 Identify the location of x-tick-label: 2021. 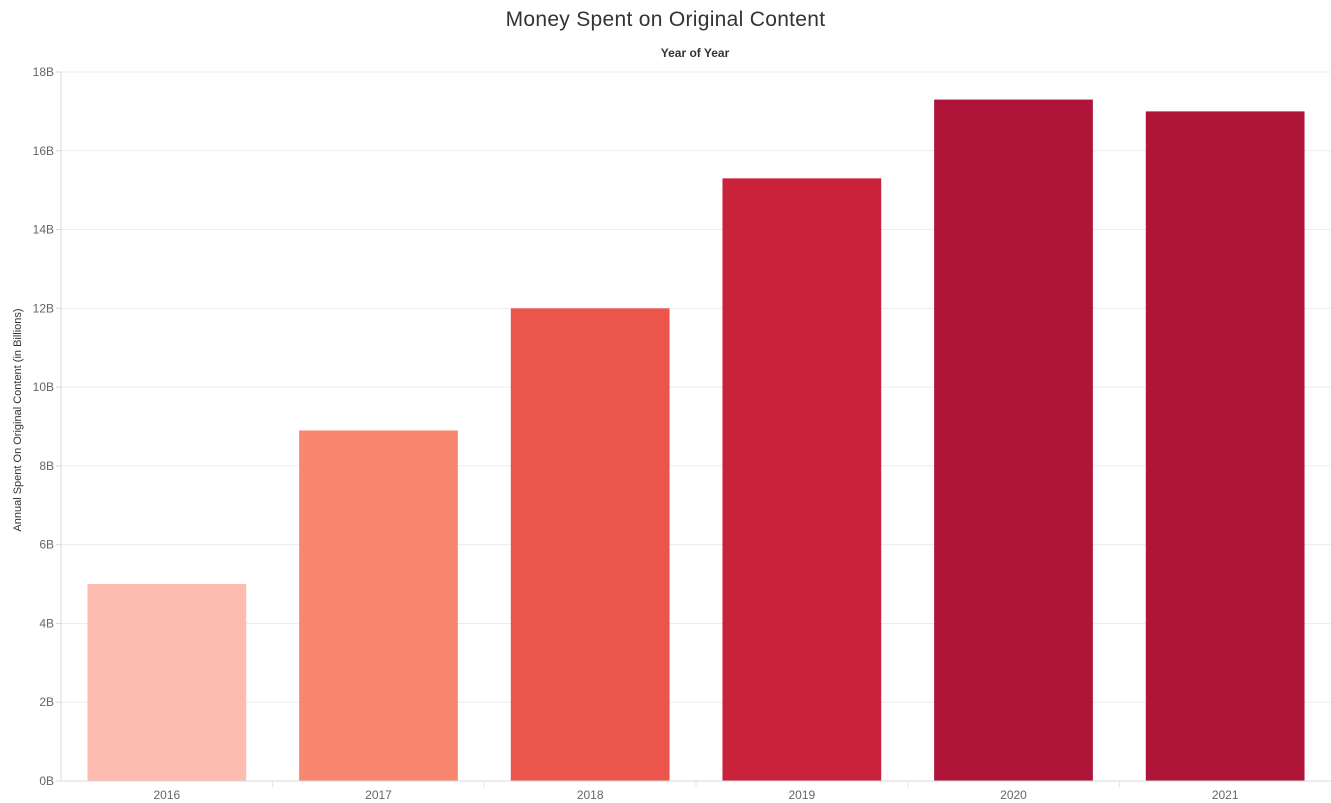
(1225, 795).